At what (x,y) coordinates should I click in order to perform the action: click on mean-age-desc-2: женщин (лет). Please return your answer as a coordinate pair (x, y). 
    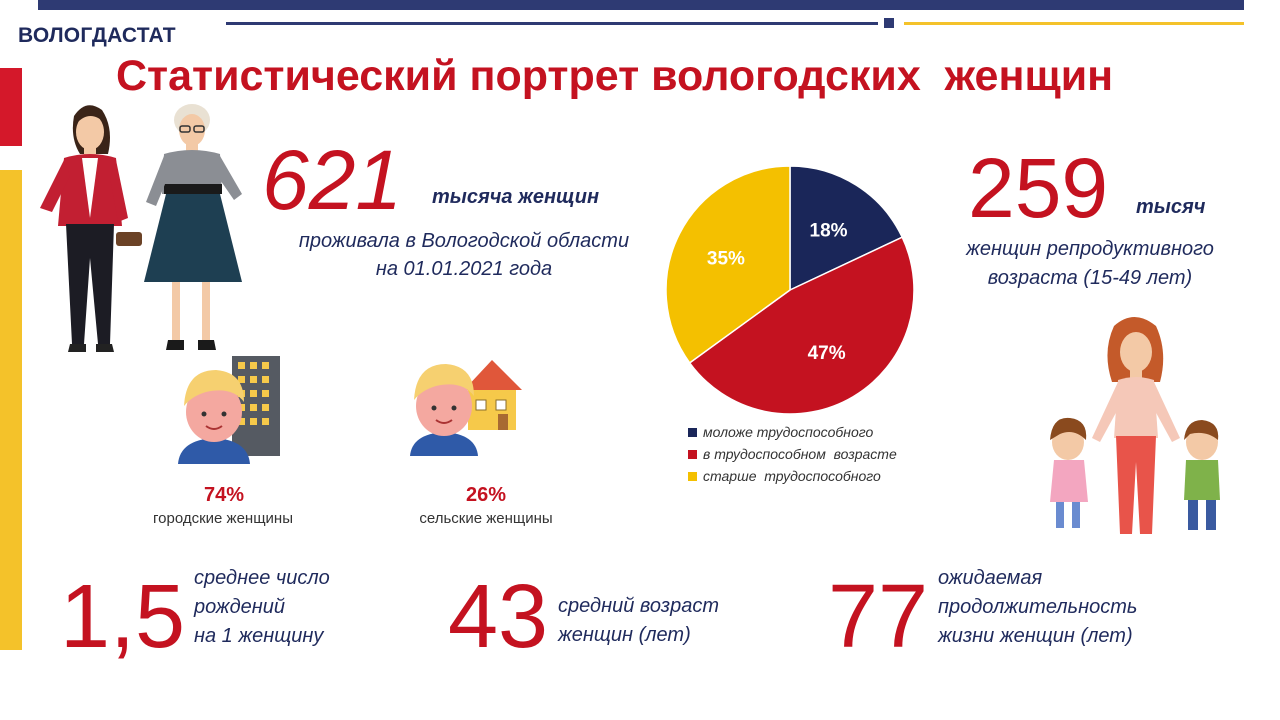
    Looking at the image, I should click on (624, 635).